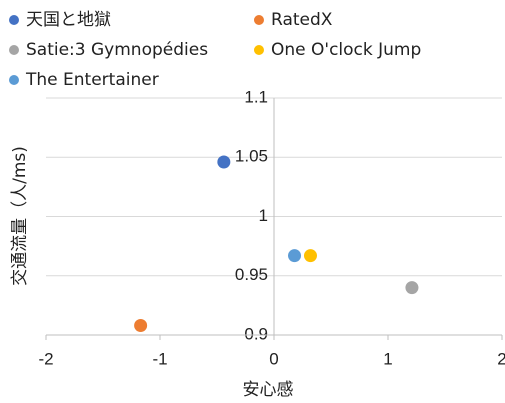 The image size is (505, 403). Describe the element at coordinates (387, 358) in the screenshot. I see `x-tick-label: 1` at that location.